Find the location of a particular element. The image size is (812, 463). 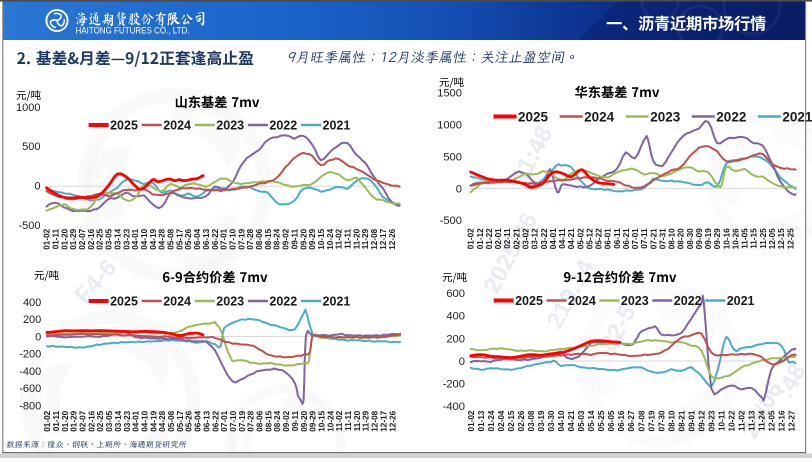

svg-text: 05-02 is located at coordinates (580, 238).